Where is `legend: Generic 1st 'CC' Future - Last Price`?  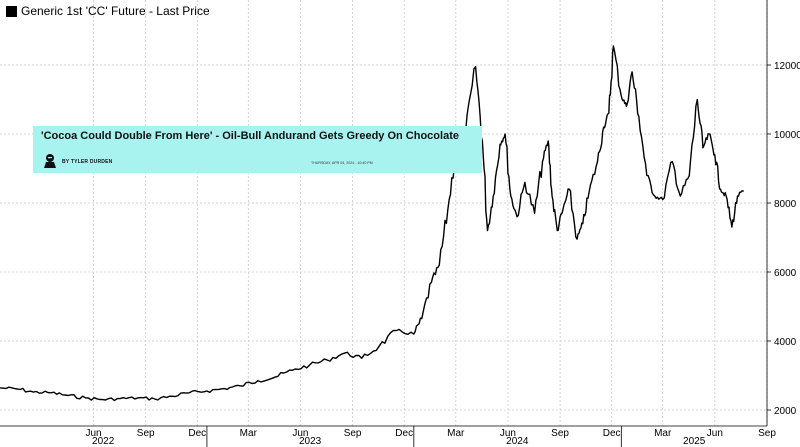 legend: Generic 1st 'CC' Future - Last Price is located at coordinates (108, 11).